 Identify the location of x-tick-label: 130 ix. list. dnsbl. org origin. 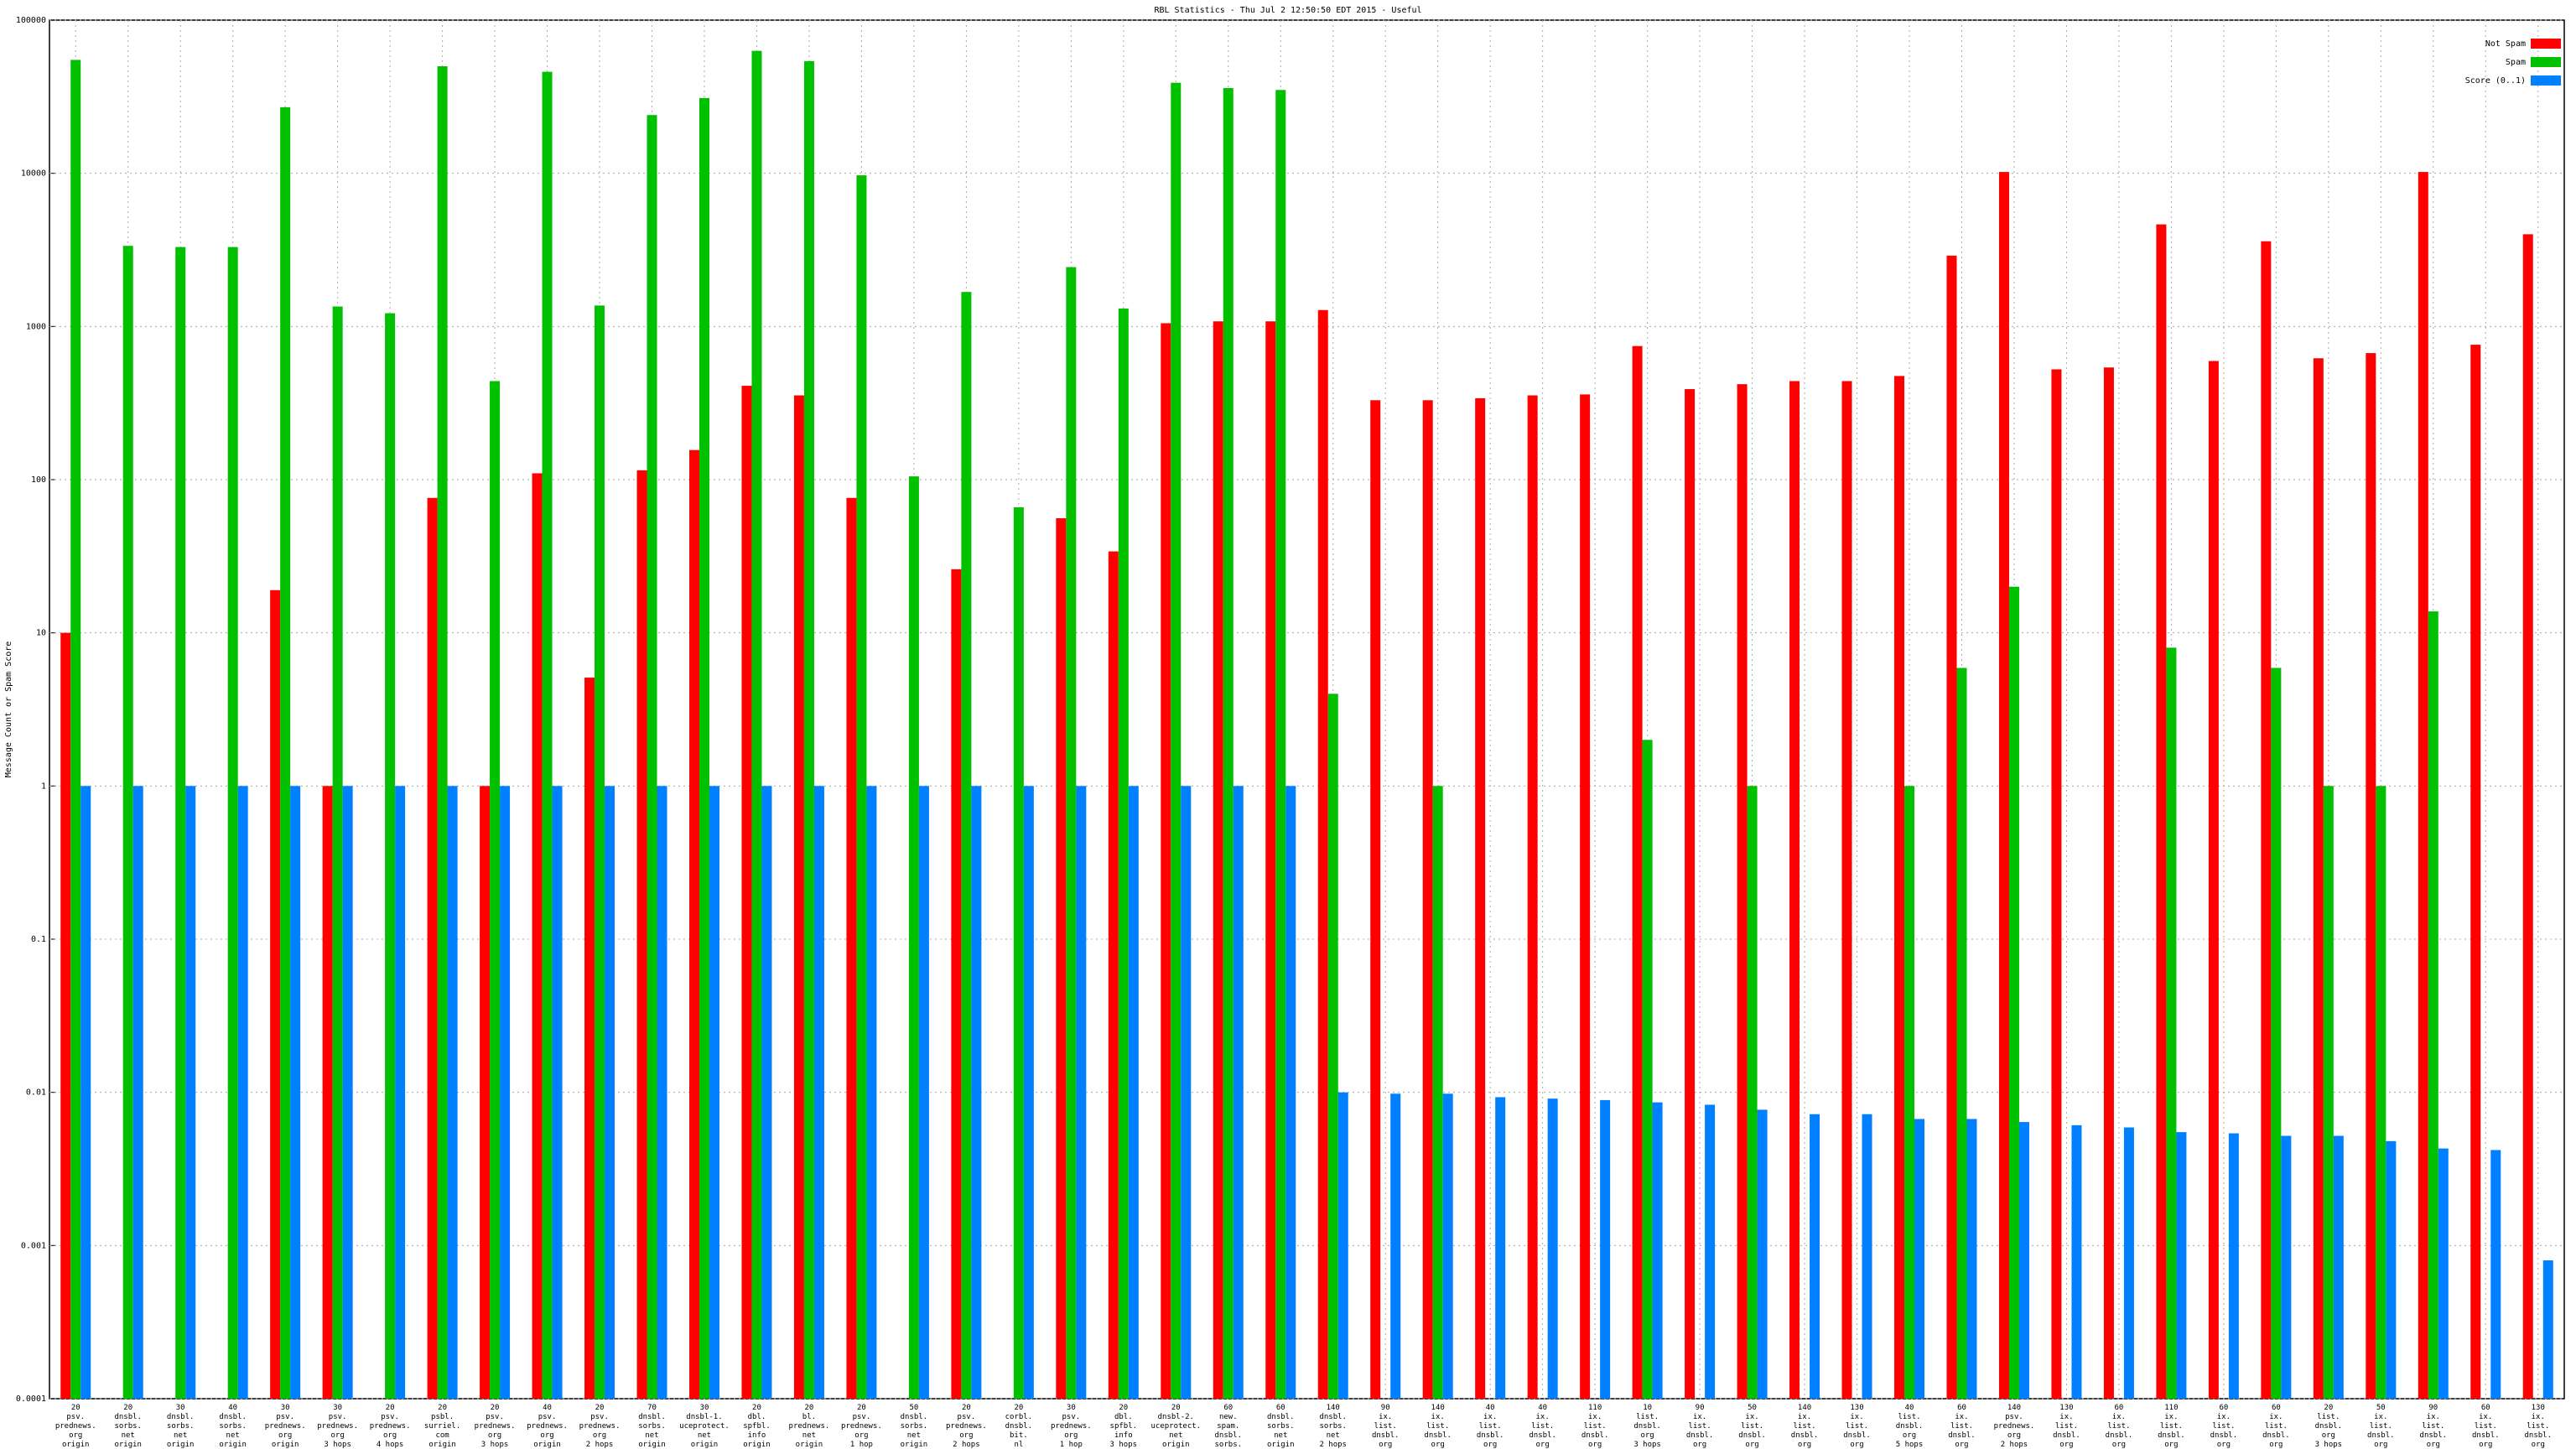
(2538, 1426).